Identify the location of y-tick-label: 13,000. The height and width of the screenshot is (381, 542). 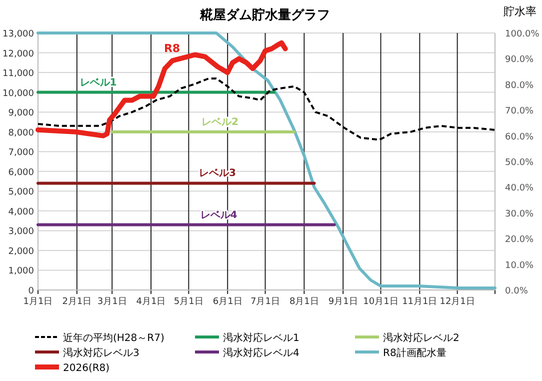
(18, 35).